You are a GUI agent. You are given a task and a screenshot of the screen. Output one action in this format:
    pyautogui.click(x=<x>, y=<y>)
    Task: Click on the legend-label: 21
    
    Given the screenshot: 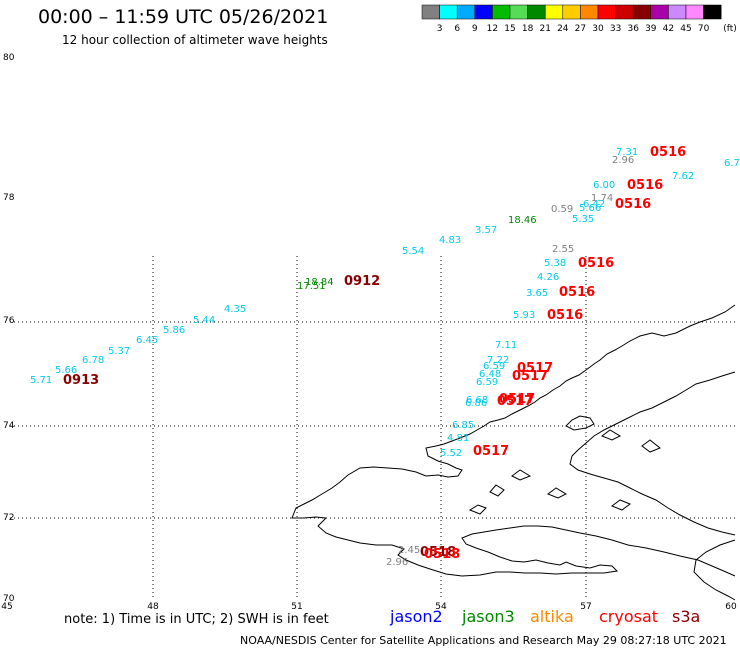 What is the action you would take?
    pyautogui.click(x=544, y=29)
    